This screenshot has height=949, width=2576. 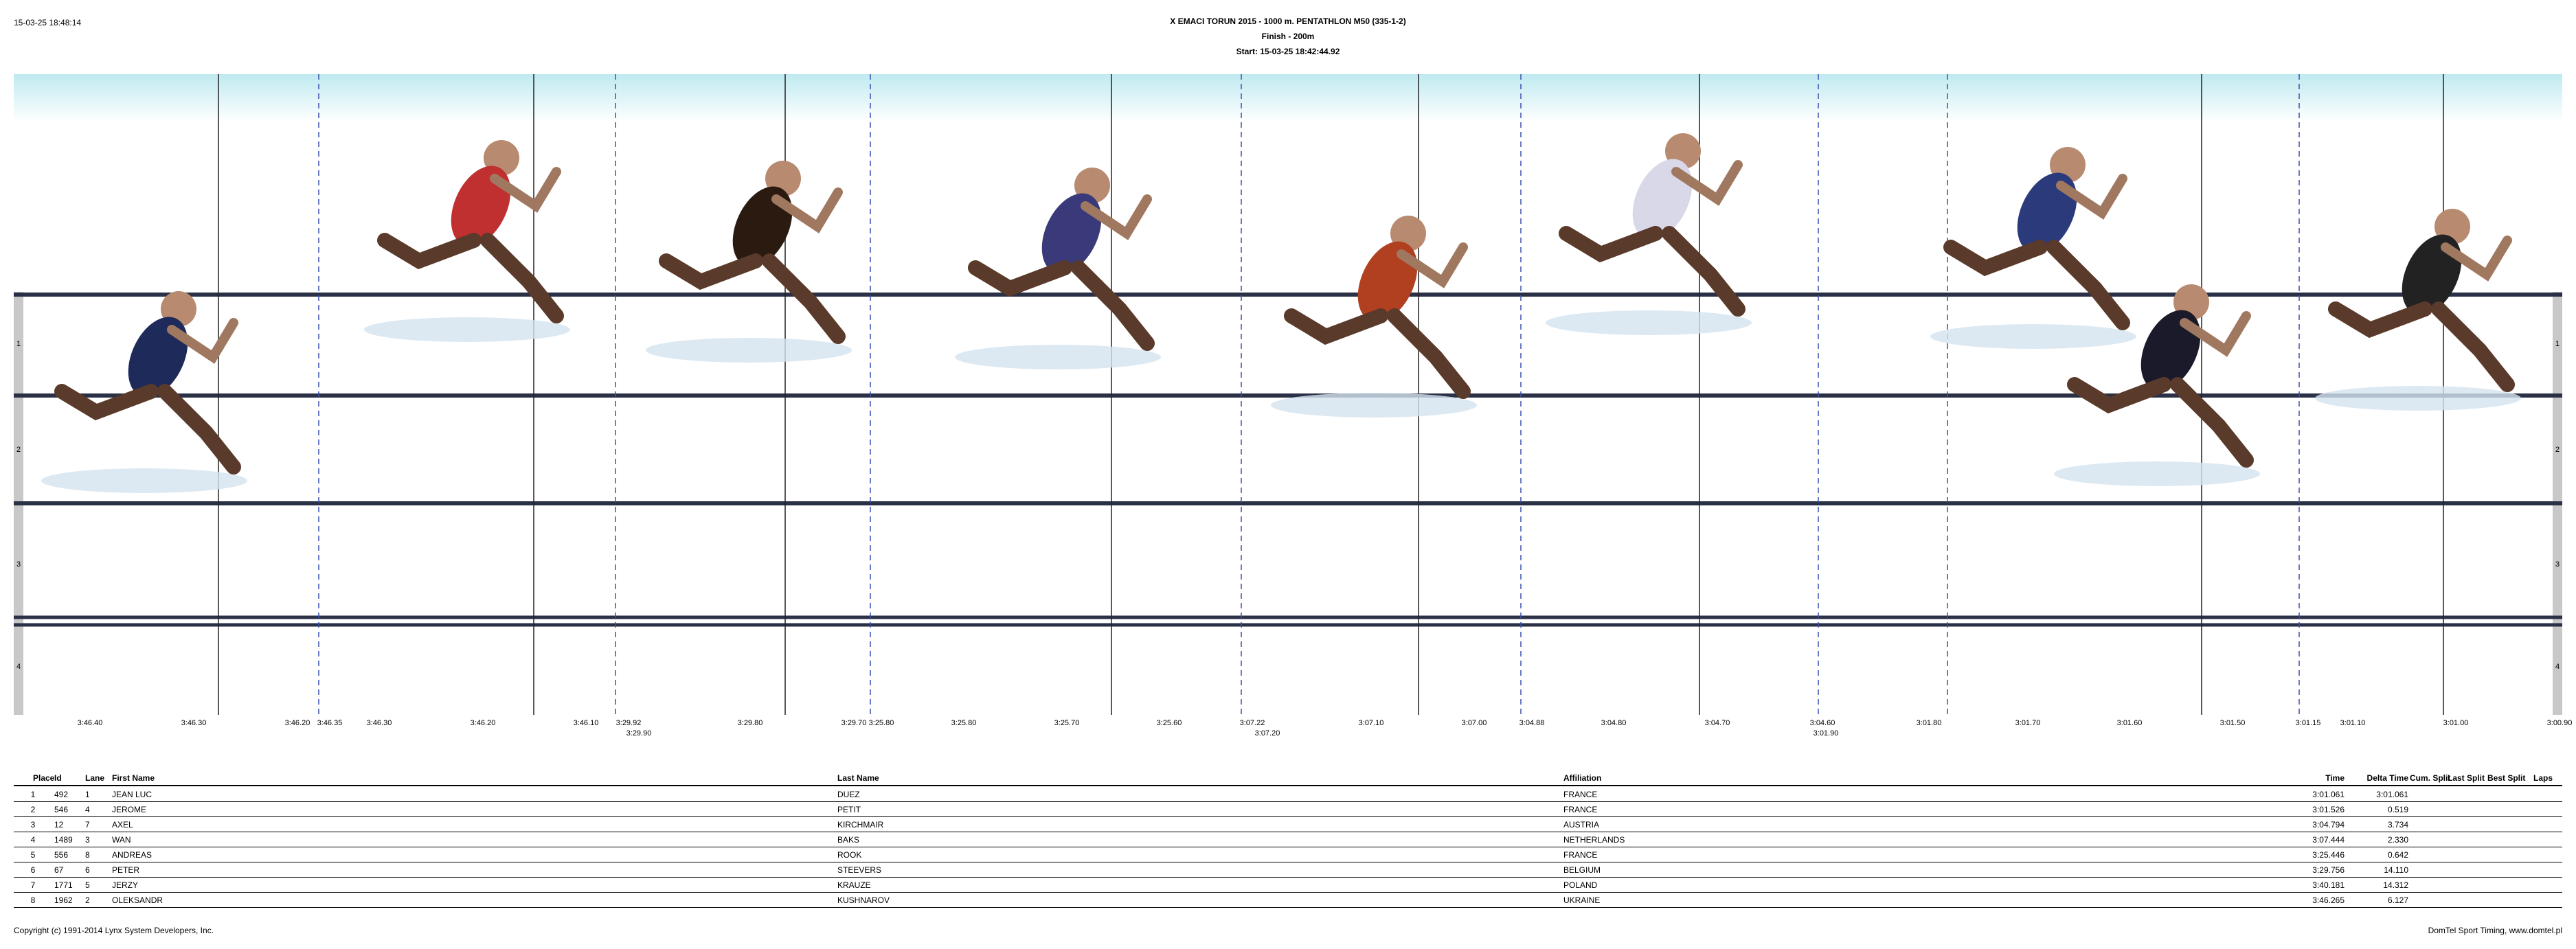 What do you see at coordinates (860, 825) in the screenshot?
I see `cell: KIRCHMAIR` at bounding box center [860, 825].